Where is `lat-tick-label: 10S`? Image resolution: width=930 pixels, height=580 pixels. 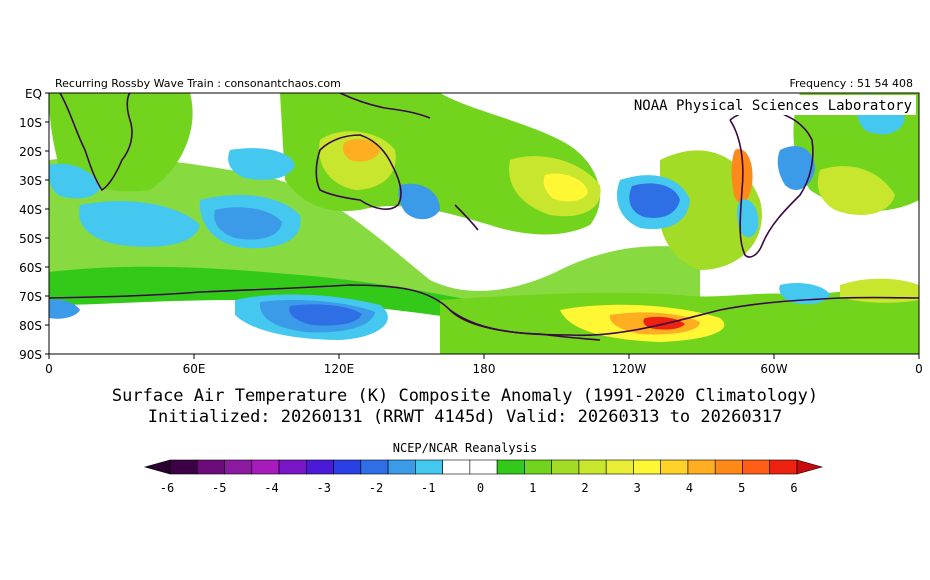
lat-tick-label: 10S is located at coordinates (30, 123).